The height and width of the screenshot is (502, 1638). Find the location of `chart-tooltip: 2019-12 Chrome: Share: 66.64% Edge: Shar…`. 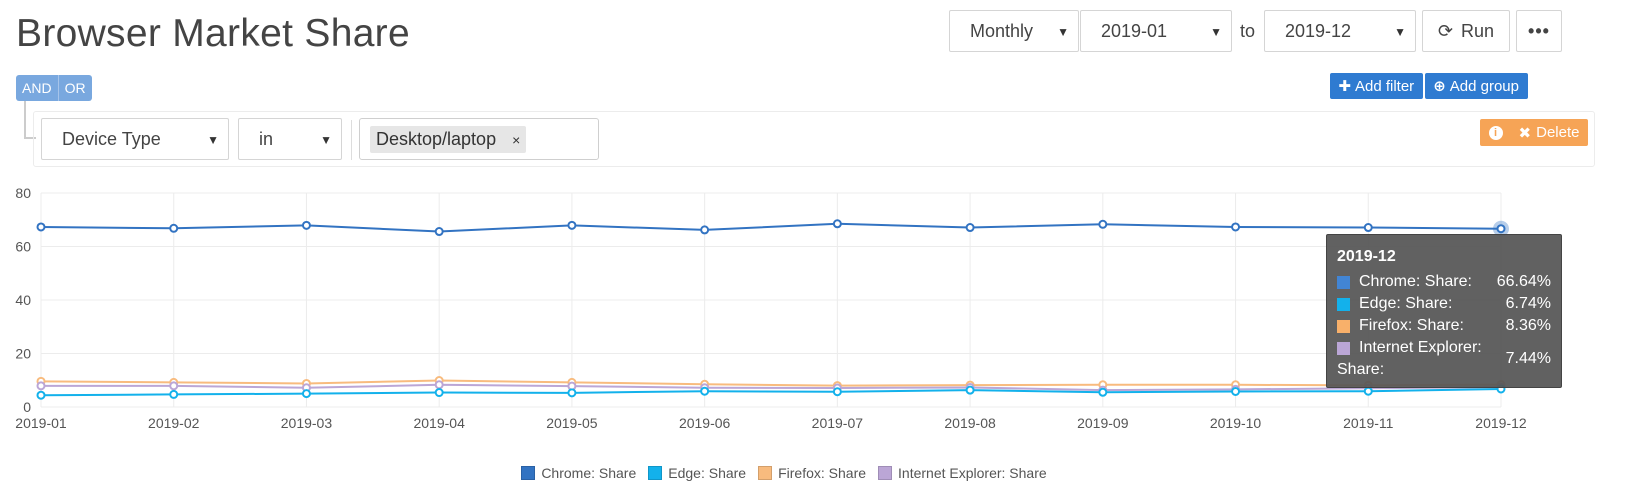

chart-tooltip: 2019-12 Chrome: Share: 66.64% Edge: Shar… is located at coordinates (1444, 311).